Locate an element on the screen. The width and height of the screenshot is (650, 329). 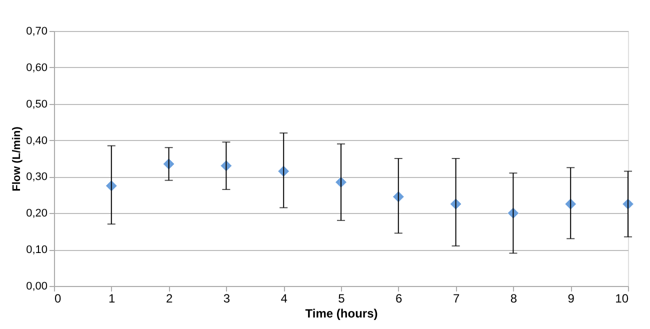
x-axis-title: Time (hours) is located at coordinates (341, 313).